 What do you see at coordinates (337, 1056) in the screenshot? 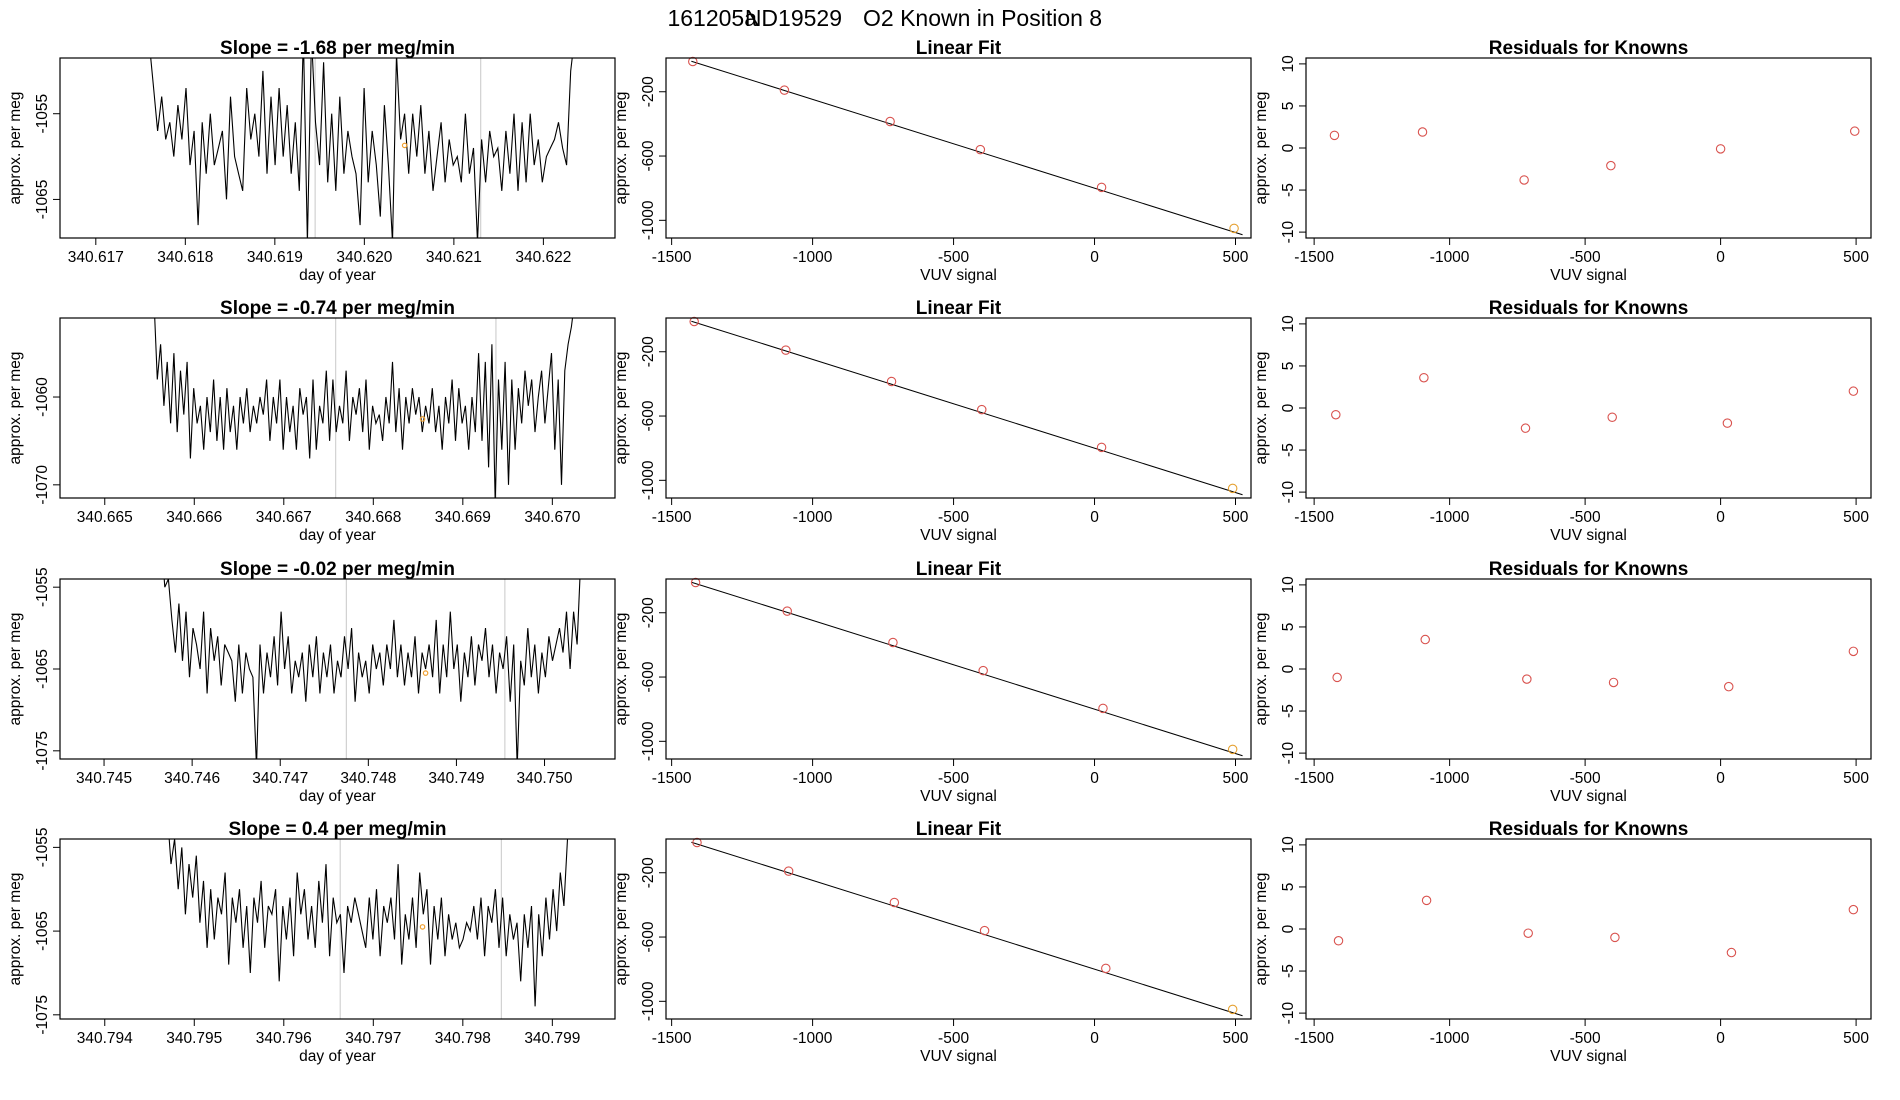
I see `x-axis-label: day of year` at bounding box center [337, 1056].